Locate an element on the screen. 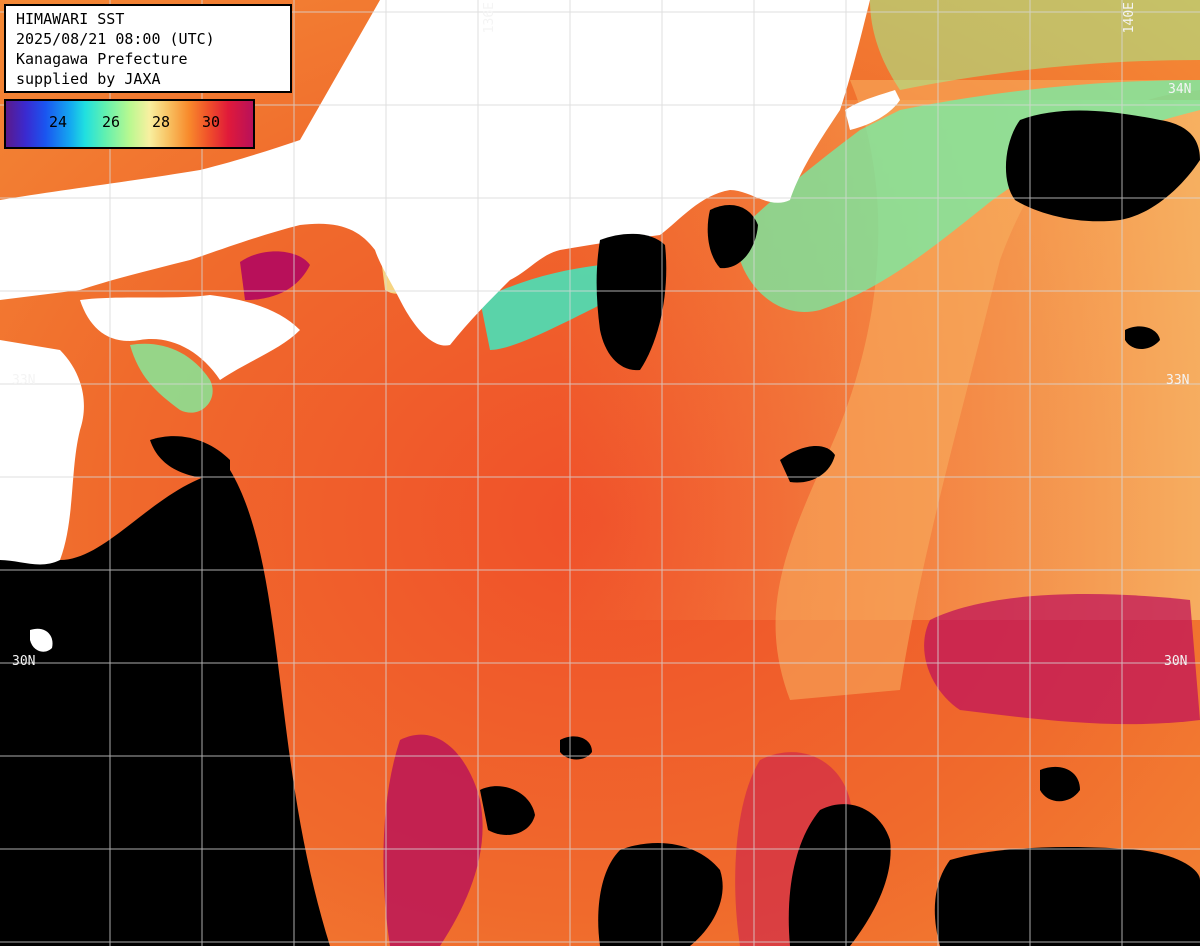 This screenshot has height=946, width=1200. sst-cool-bungo is located at coordinates (171, 378).